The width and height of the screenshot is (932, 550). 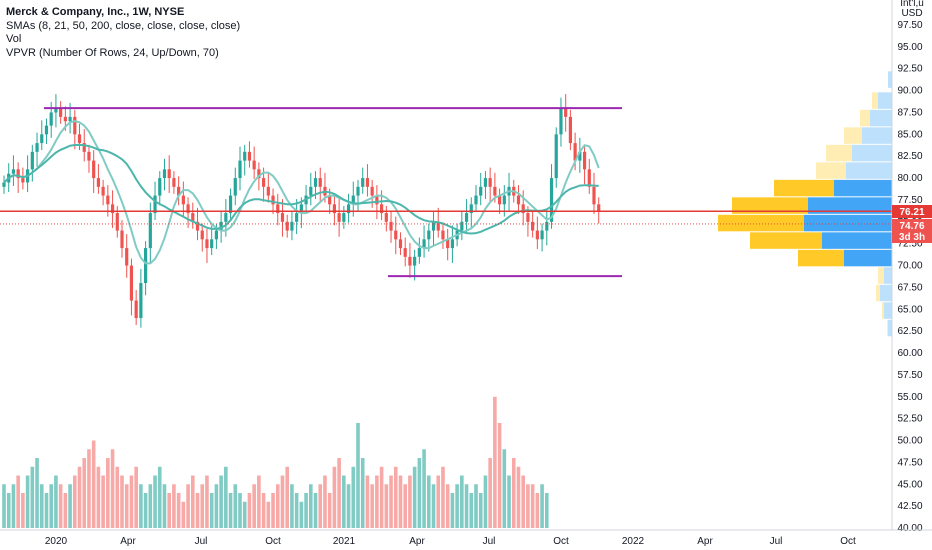 I want to click on price-label: 40.00, so click(x=909, y=528).